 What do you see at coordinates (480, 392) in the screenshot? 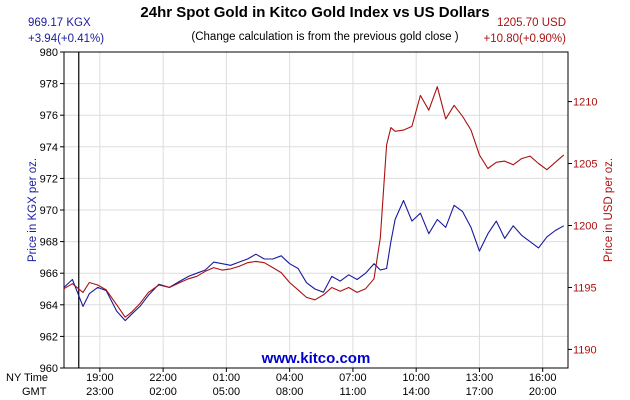
I see `x-tick-label-gmt: 17:00` at bounding box center [480, 392].